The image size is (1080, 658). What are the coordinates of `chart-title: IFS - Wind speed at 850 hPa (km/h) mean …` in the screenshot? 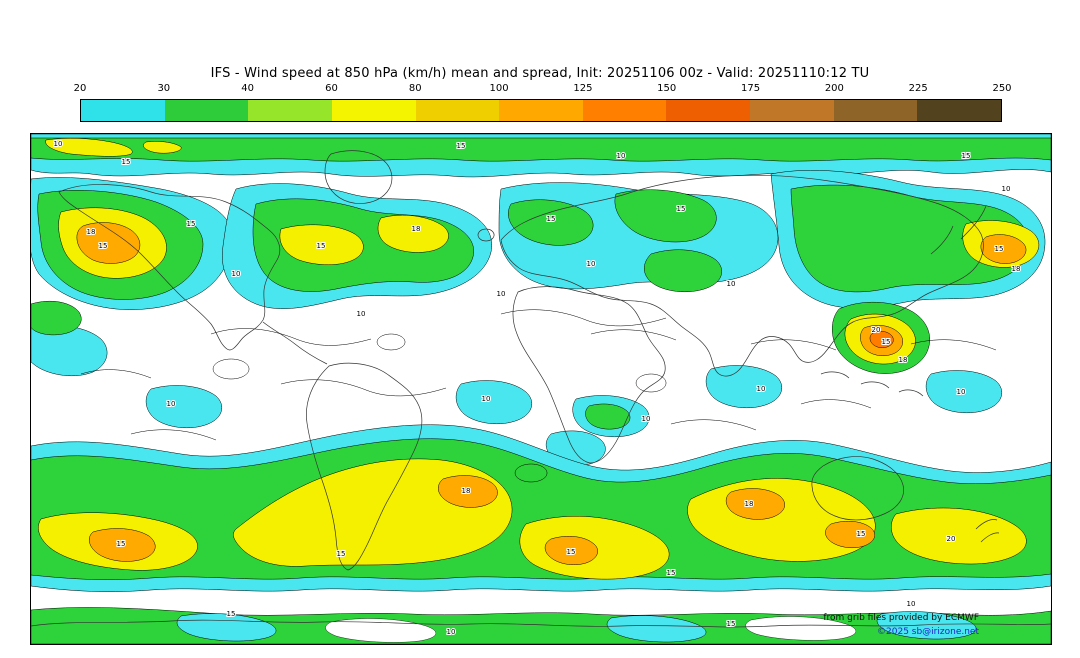 It's located at (540, 73).